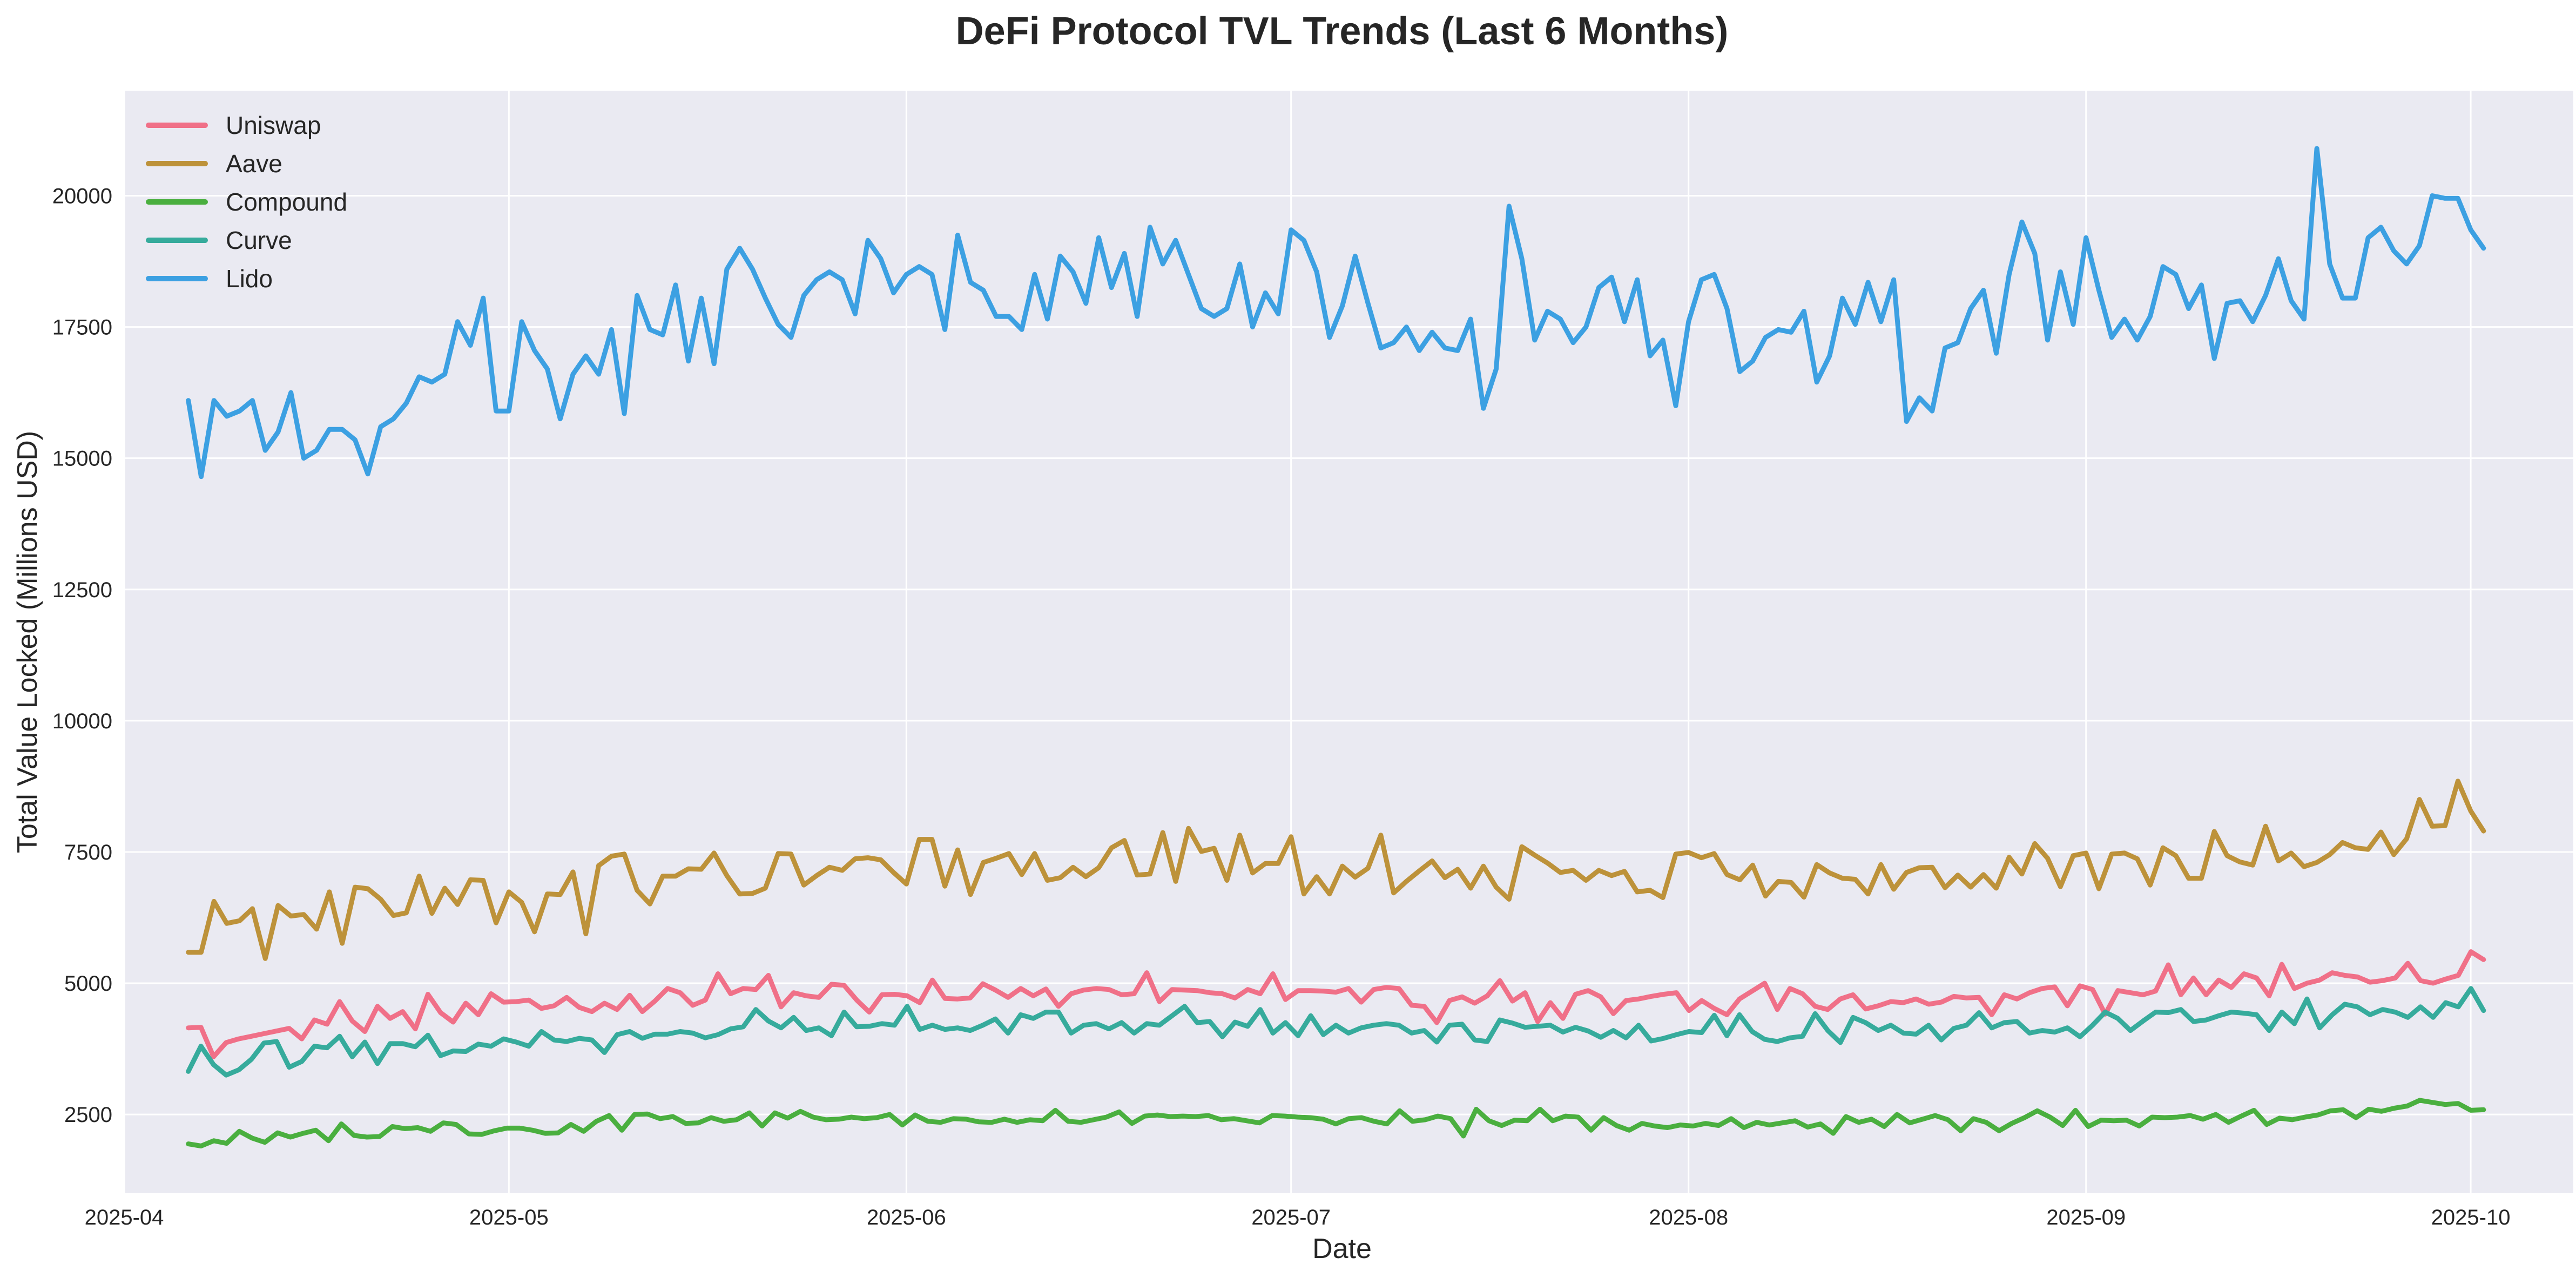  Describe the element at coordinates (124, 1217) in the screenshot. I see `x-tick-label: 2025-04` at that location.